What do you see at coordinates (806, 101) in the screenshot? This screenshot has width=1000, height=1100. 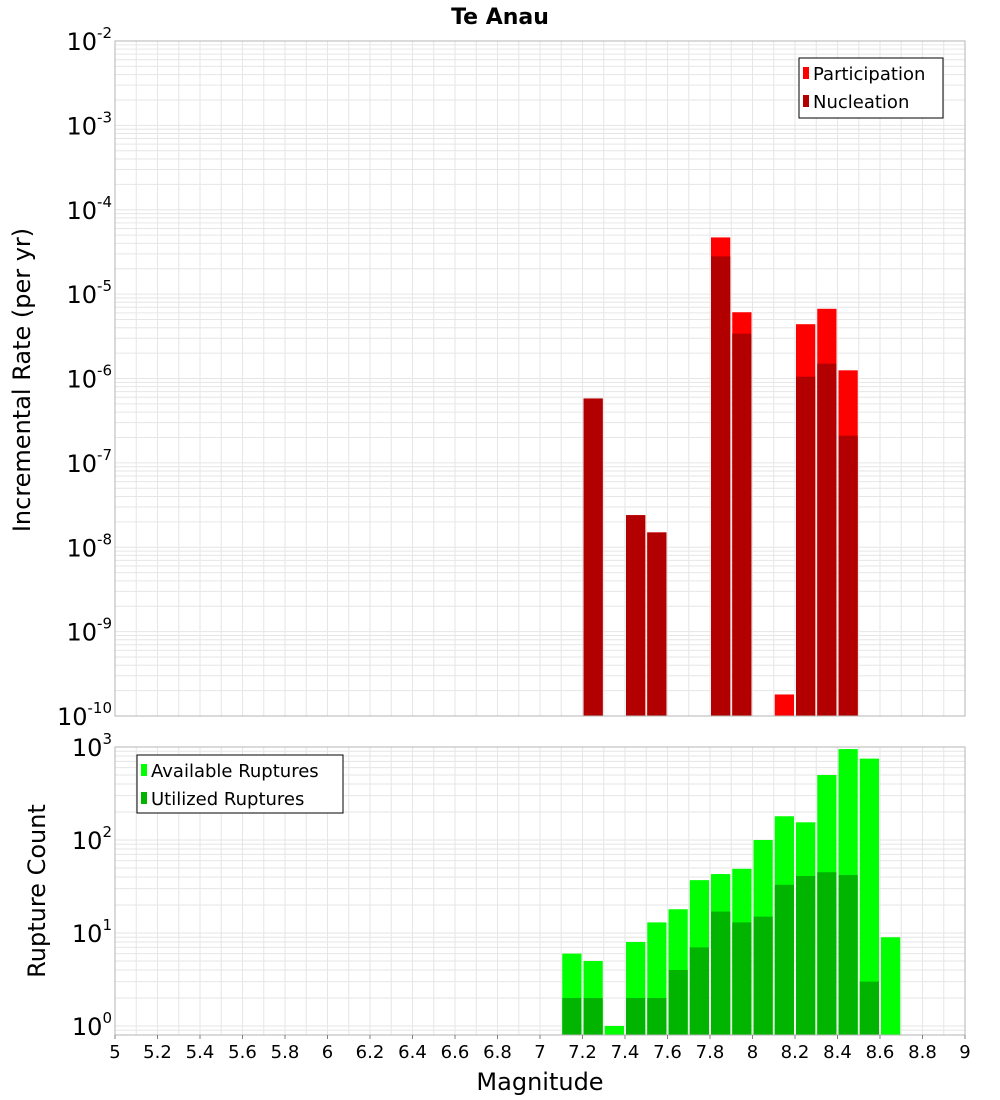 I see `nucleation-swatch` at bounding box center [806, 101].